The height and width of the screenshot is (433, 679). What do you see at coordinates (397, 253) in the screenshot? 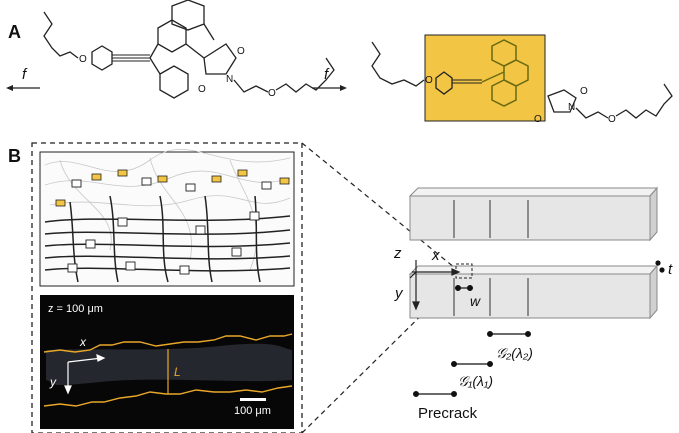
I see `axis-z-label: z` at bounding box center [397, 253].